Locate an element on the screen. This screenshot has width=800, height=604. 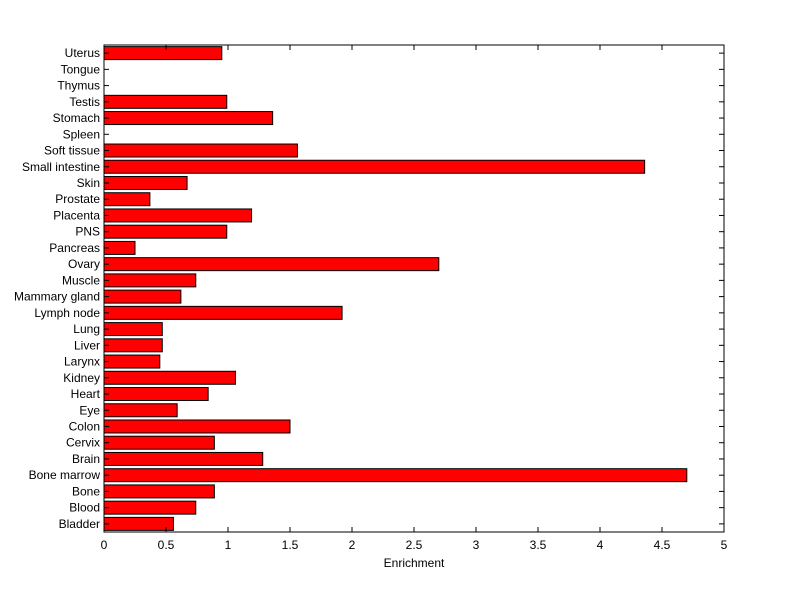
x-tick-label: 5 is located at coordinates (724, 545).